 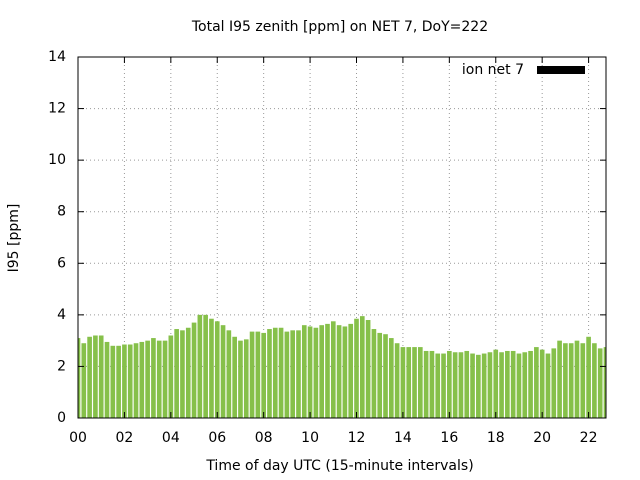 I want to click on x-tick-label: 22, so click(x=589, y=438).